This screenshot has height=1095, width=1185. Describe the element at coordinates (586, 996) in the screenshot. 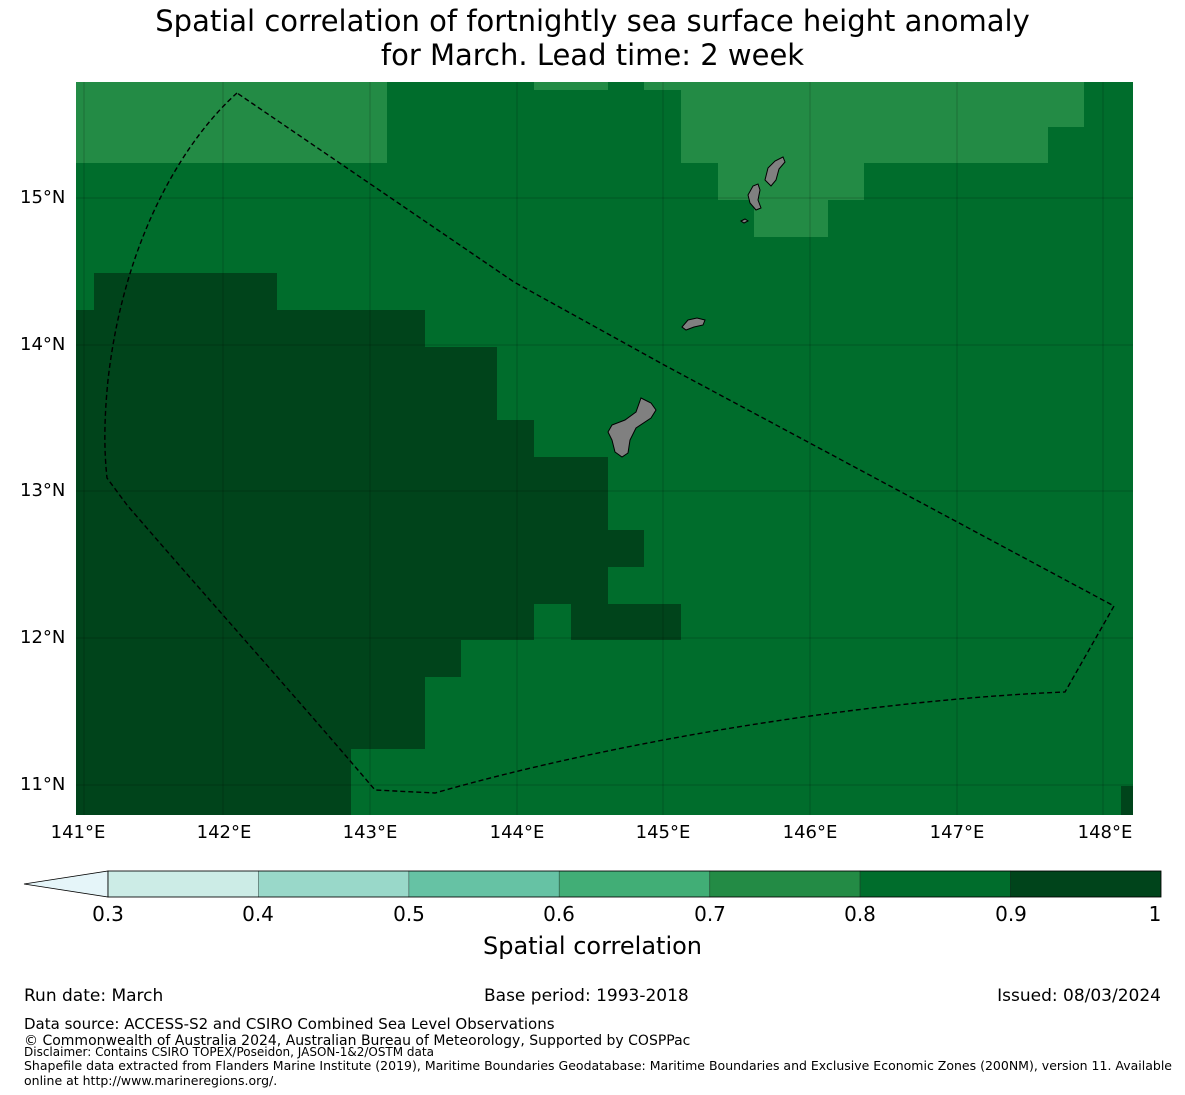

I see `base-period: Base period: 1993-2018` at that location.